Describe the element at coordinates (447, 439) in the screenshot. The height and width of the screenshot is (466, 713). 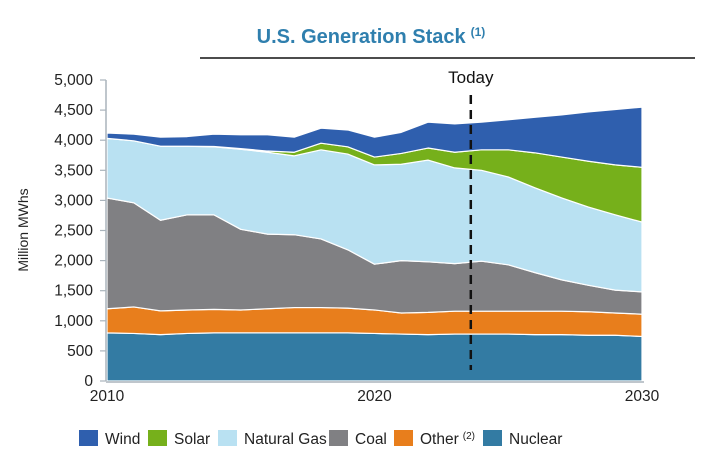
I see `legend-label: Other (2)` at that location.